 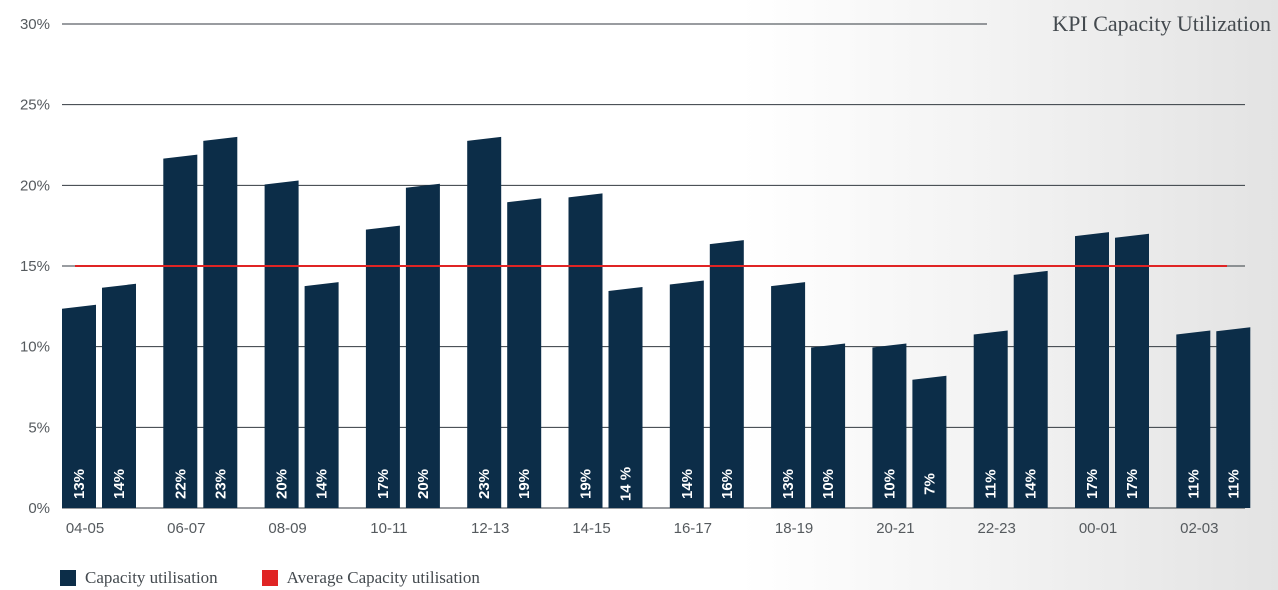 I want to click on legend-item-capacity: Capacity utilisation, so click(x=139, y=578).